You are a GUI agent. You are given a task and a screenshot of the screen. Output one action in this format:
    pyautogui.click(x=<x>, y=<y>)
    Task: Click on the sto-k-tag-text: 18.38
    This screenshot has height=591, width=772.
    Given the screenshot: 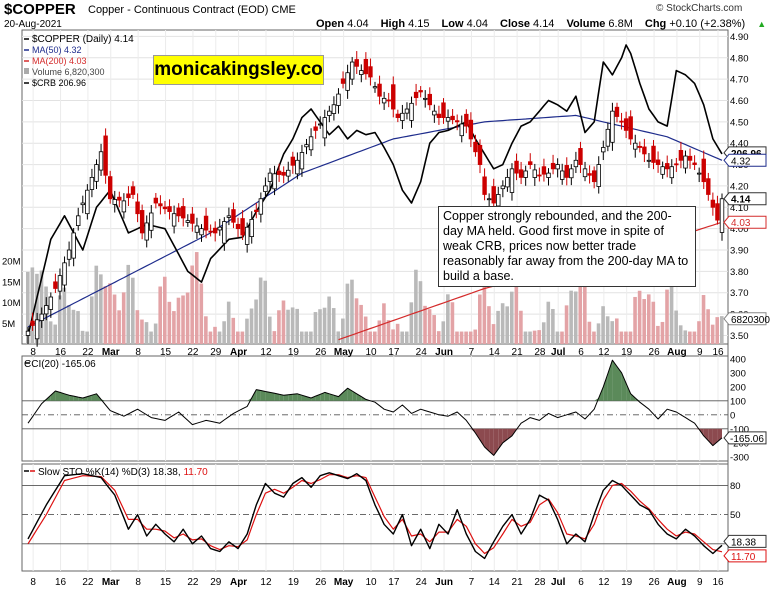 What is the action you would take?
    pyautogui.click(x=743, y=542)
    